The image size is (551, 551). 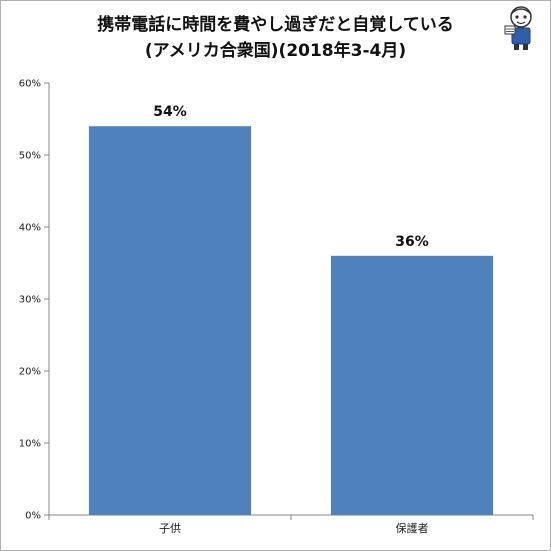 I want to click on x-category-label: 子供, so click(x=170, y=528).